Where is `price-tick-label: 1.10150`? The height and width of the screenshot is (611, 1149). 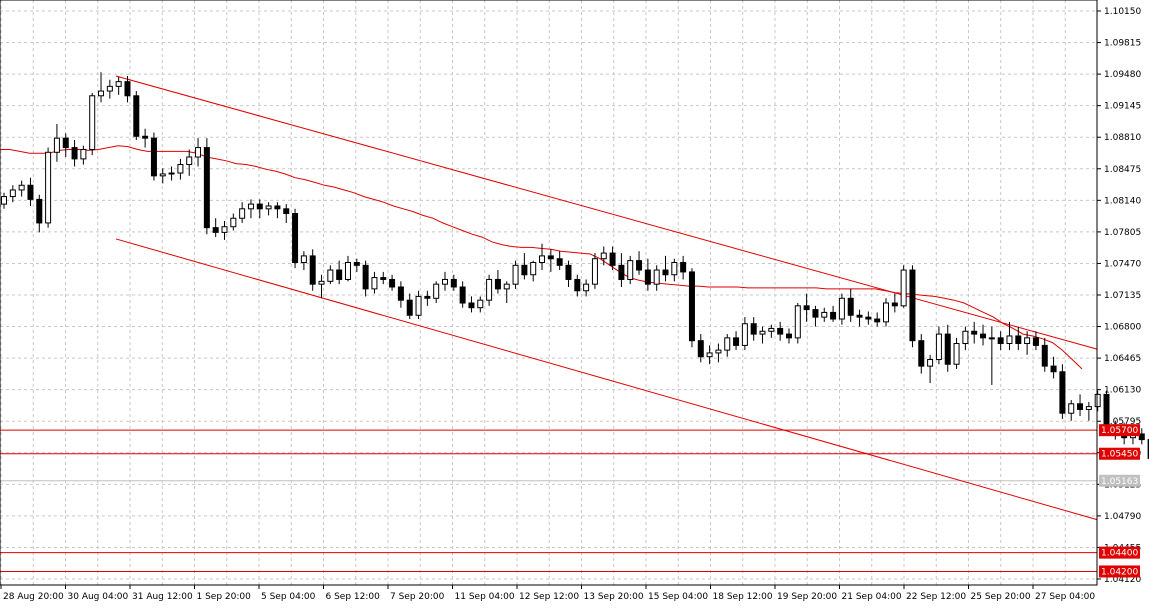
price-tick-label: 1.10150 is located at coordinates (1122, 12).